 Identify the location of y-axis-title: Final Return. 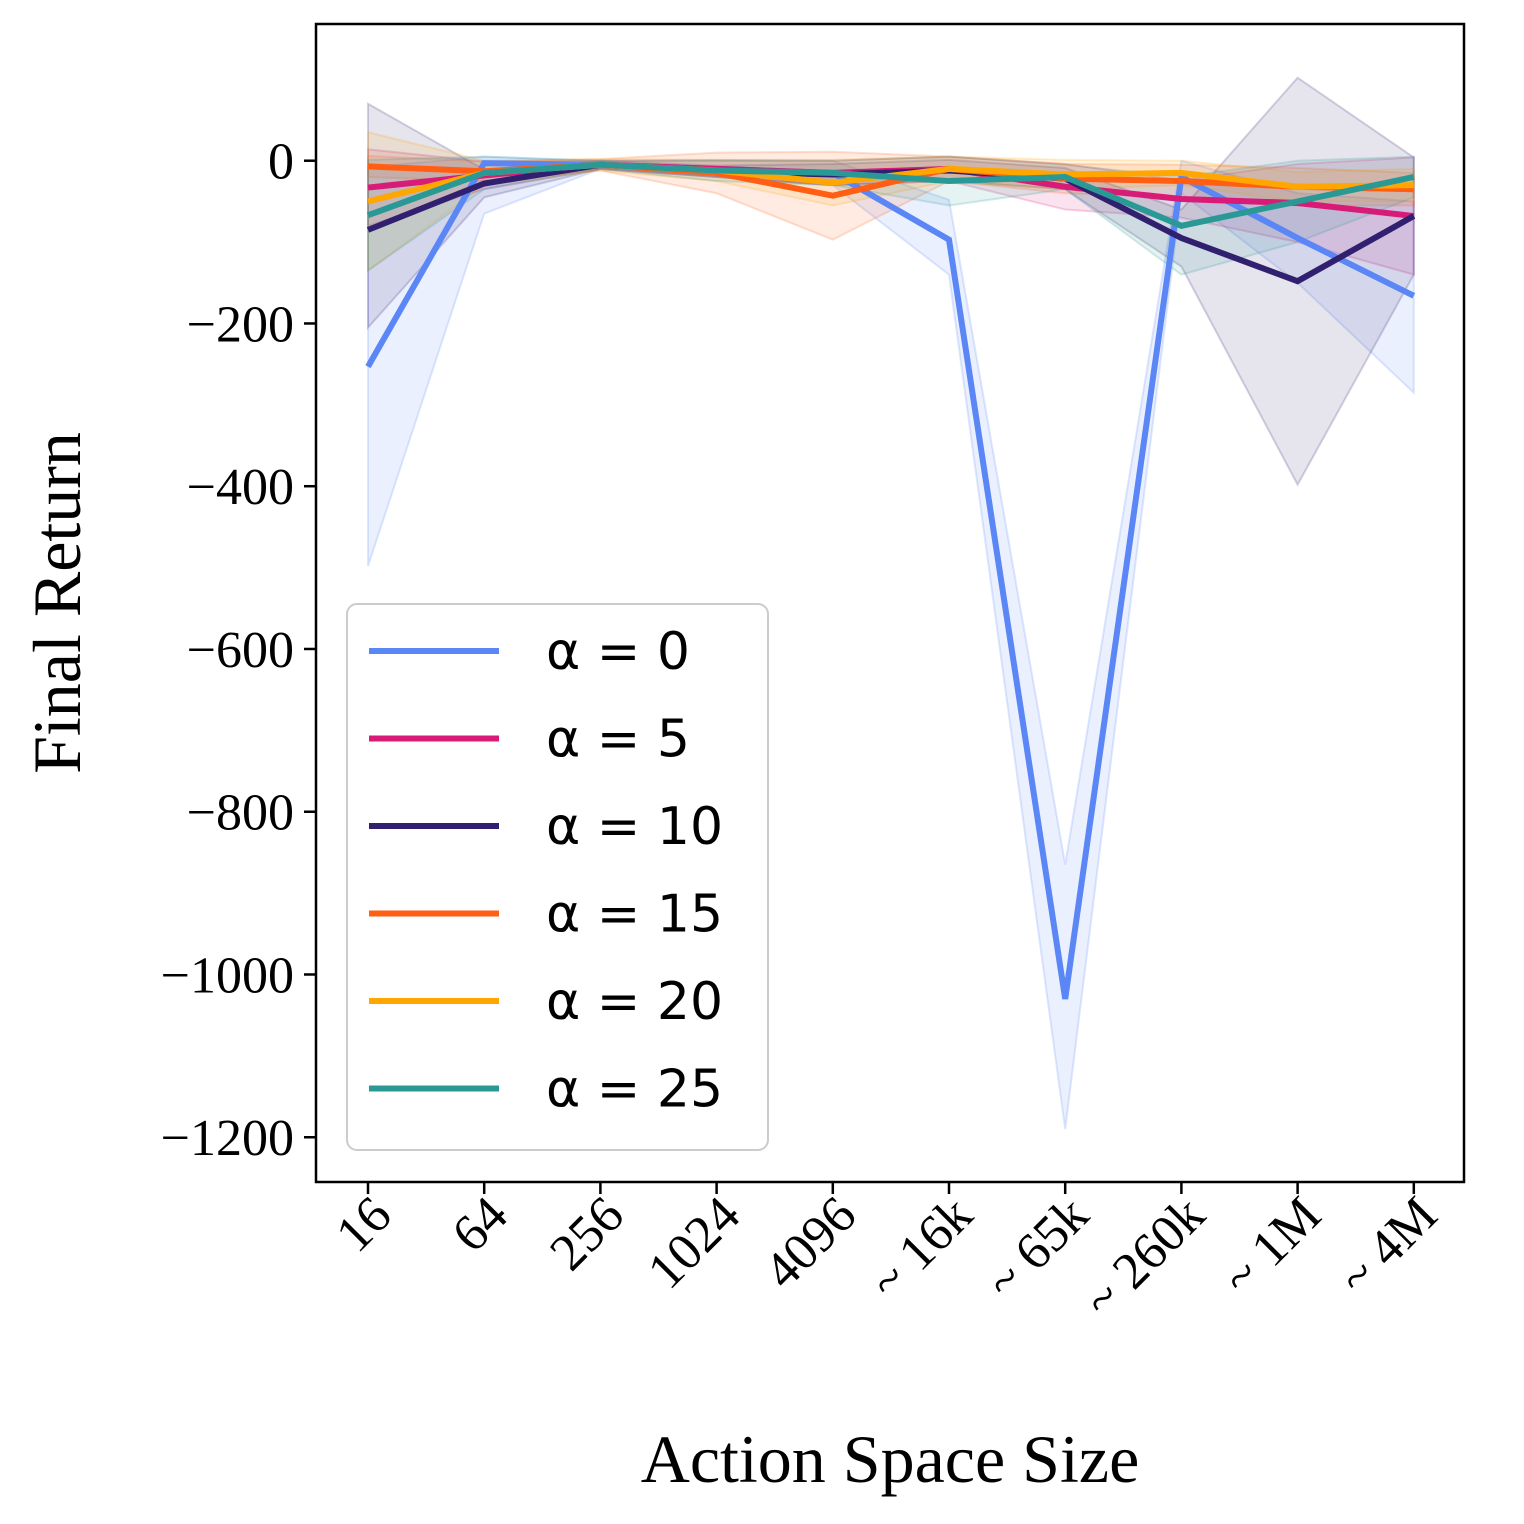
(57, 603).